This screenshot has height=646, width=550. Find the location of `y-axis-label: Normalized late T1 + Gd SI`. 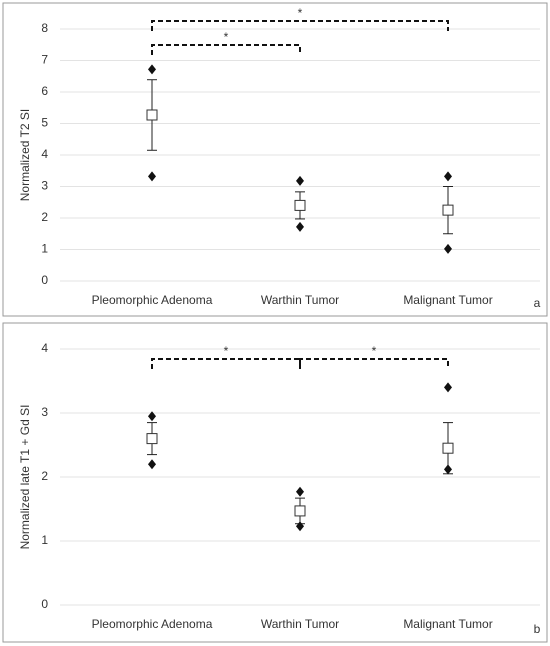

y-axis-label: Normalized late T1 + Gd SI is located at coordinates (25, 477).